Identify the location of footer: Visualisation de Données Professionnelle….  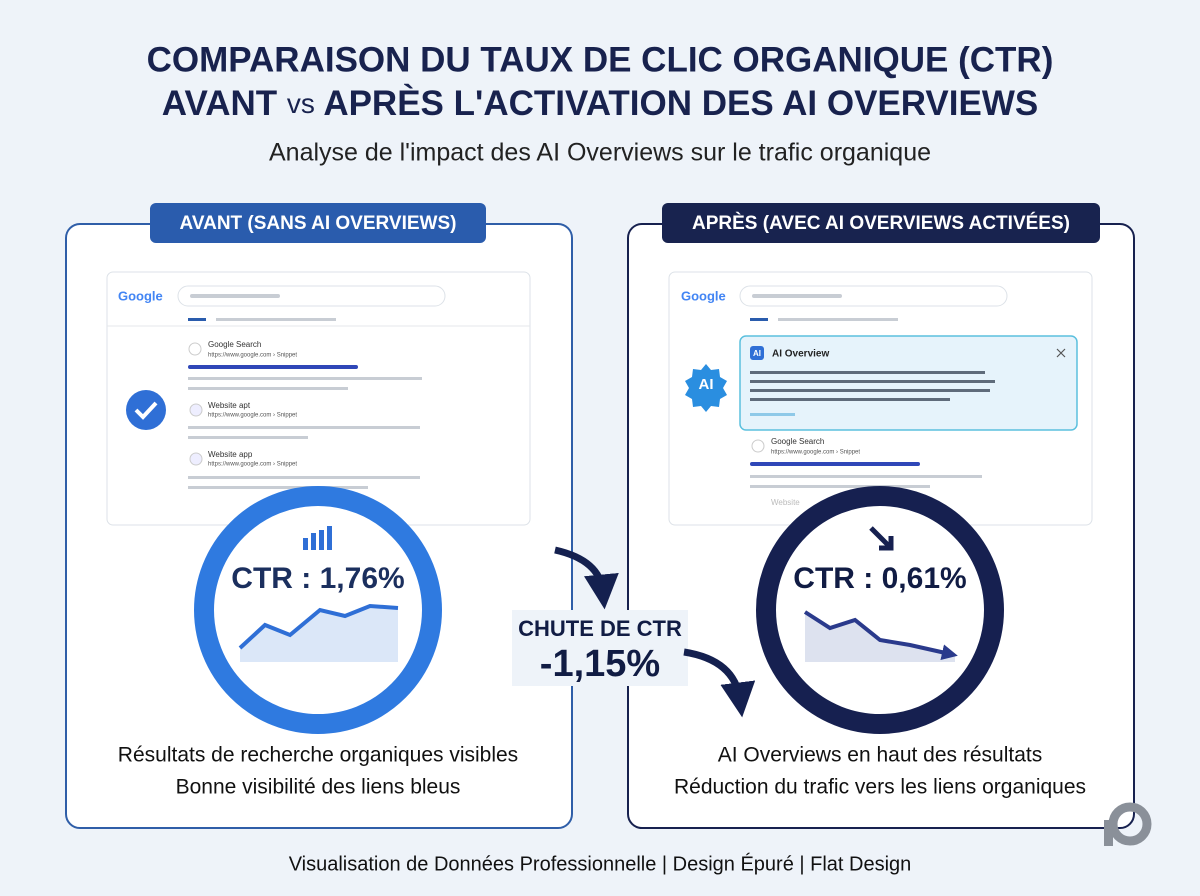
(600, 863).